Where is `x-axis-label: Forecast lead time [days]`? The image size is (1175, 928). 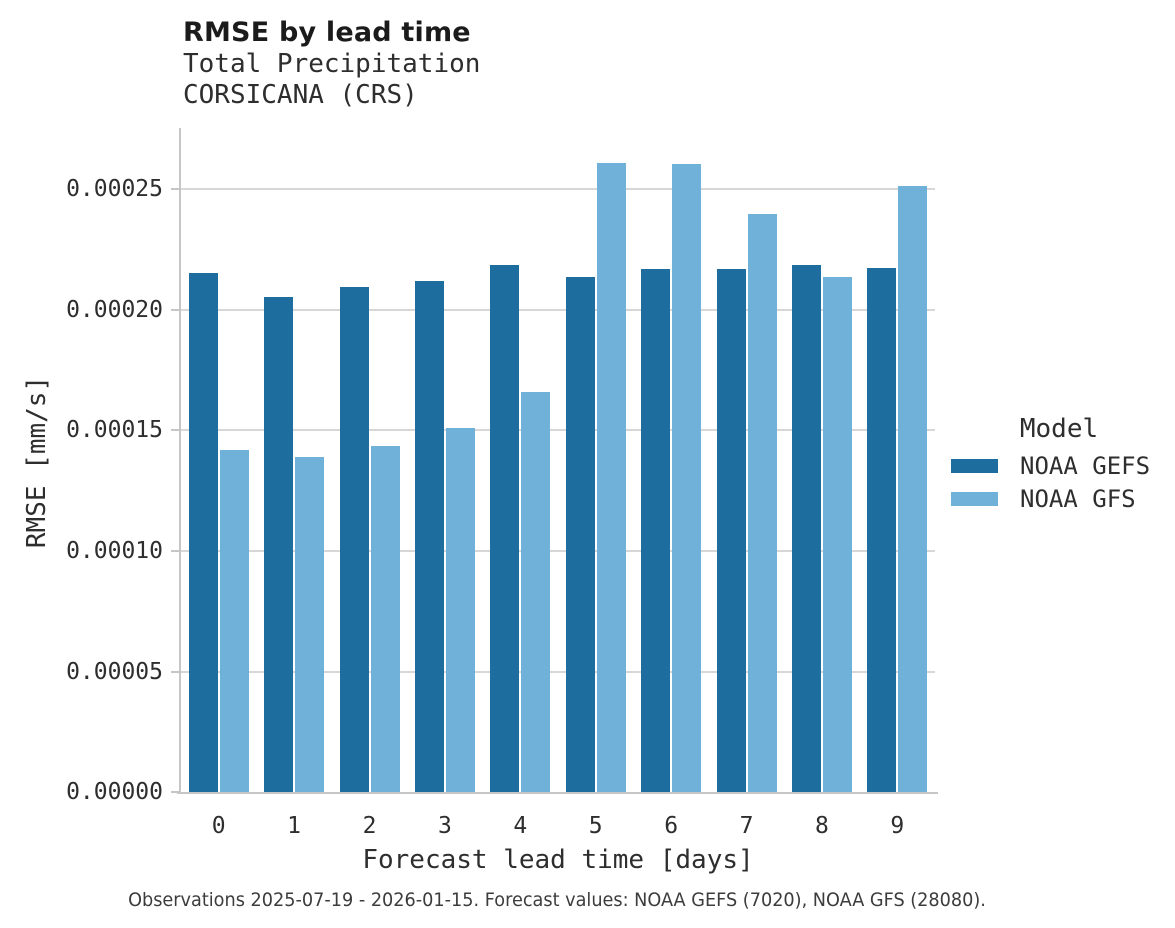 x-axis-label: Forecast lead time [days] is located at coordinates (558, 860).